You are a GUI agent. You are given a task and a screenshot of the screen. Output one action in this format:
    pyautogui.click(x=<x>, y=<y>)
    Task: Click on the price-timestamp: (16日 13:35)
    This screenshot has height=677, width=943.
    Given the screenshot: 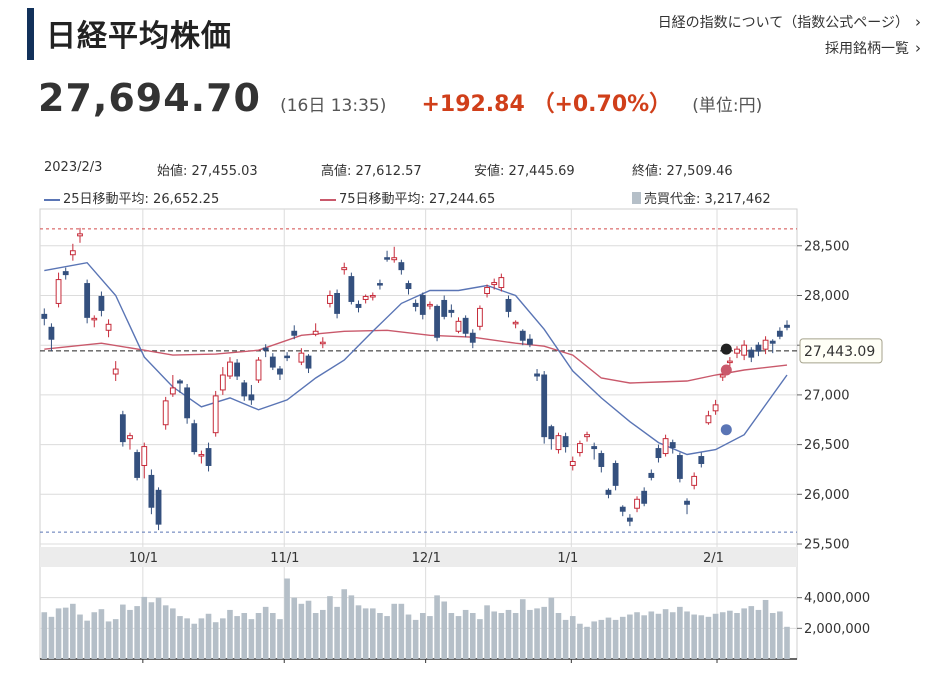 What is the action you would take?
    pyautogui.click(x=333, y=106)
    